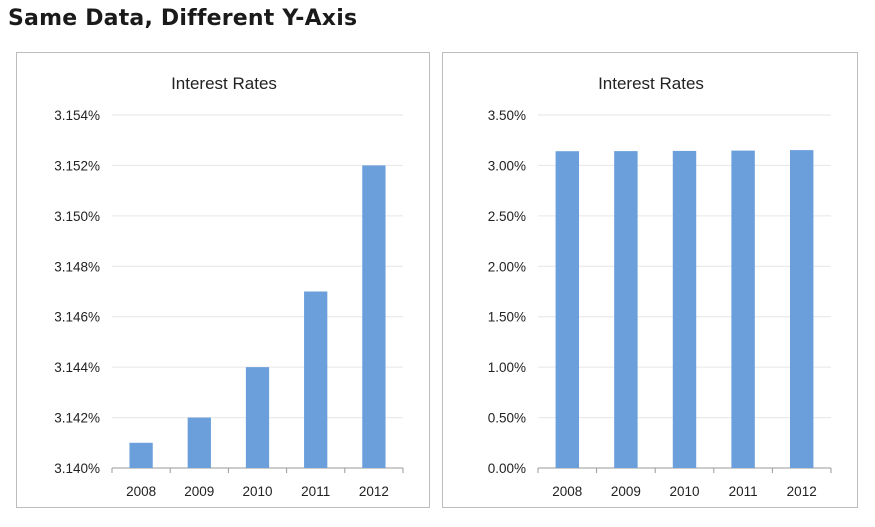 The height and width of the screenshot is (527, 875). I want to click on left-y-tick-label: 3.144%, so click(77, 367).